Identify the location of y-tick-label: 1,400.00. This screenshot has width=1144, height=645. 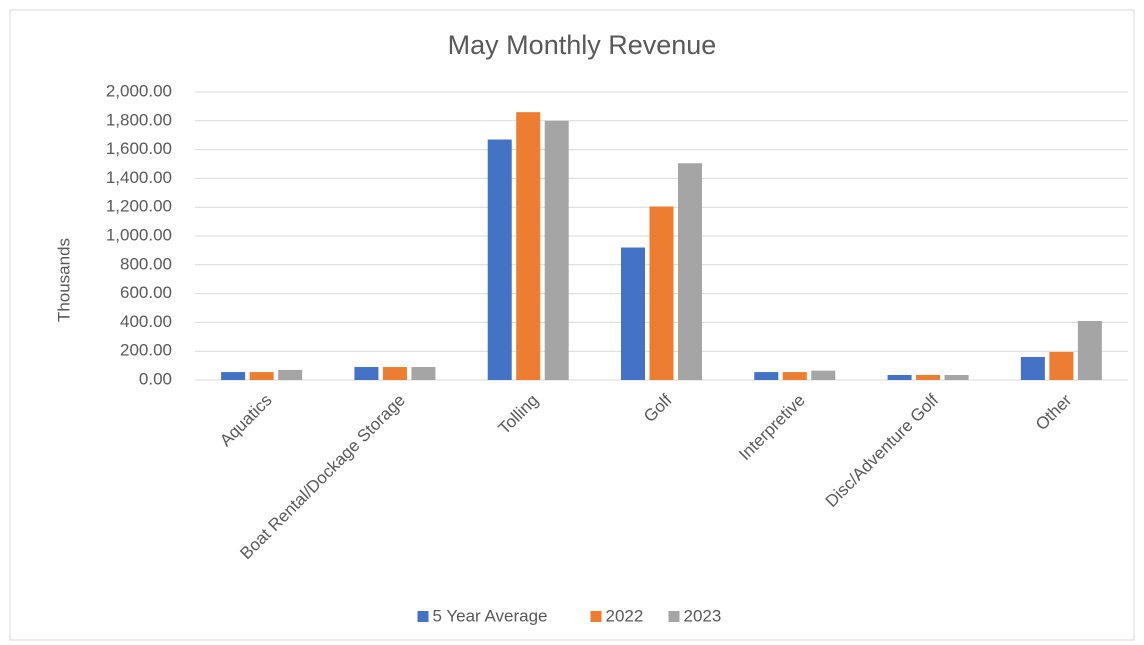
(139, 177).